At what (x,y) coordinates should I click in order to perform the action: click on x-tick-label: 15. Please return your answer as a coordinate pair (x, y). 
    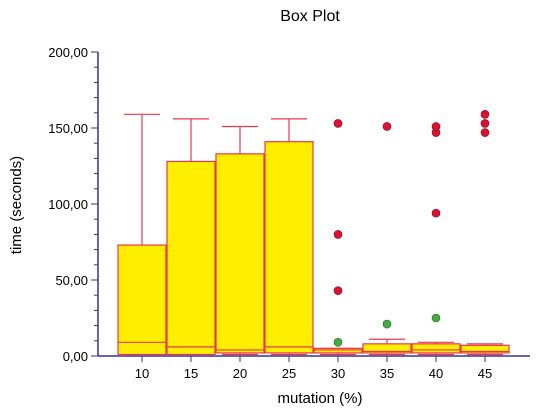
    Looking at the image, I should click on (191, 373).